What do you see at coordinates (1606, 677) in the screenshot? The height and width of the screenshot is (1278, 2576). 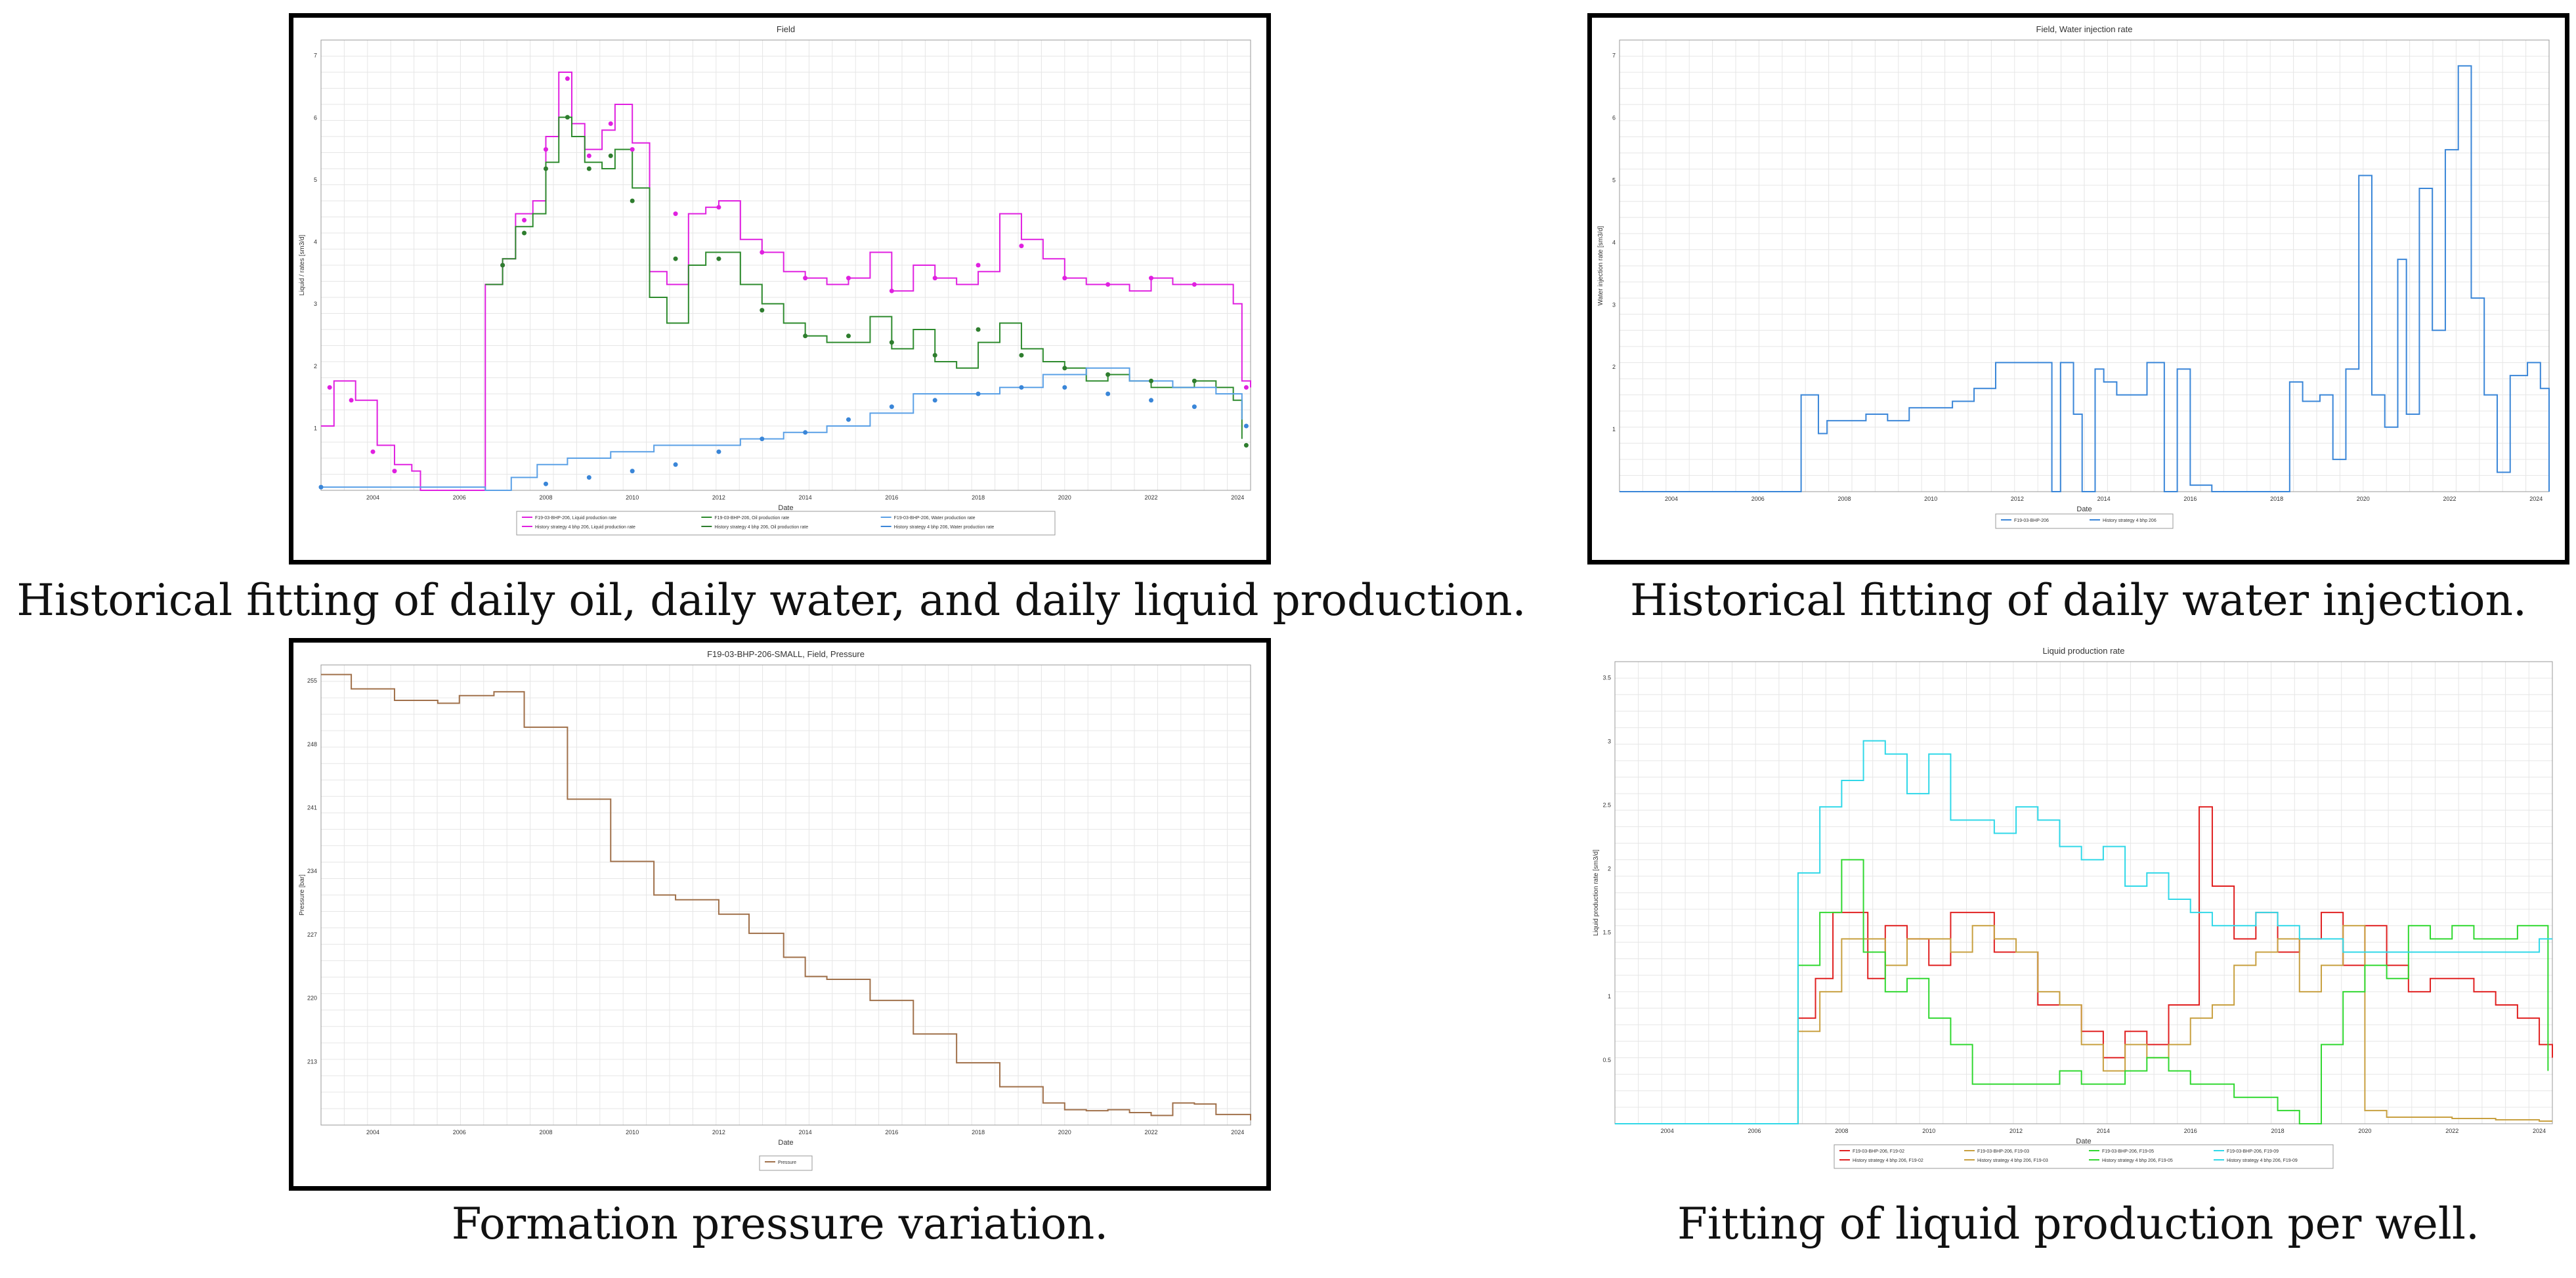 I see `y-tick-label: 3.5` at bounding box center [1606, 677].